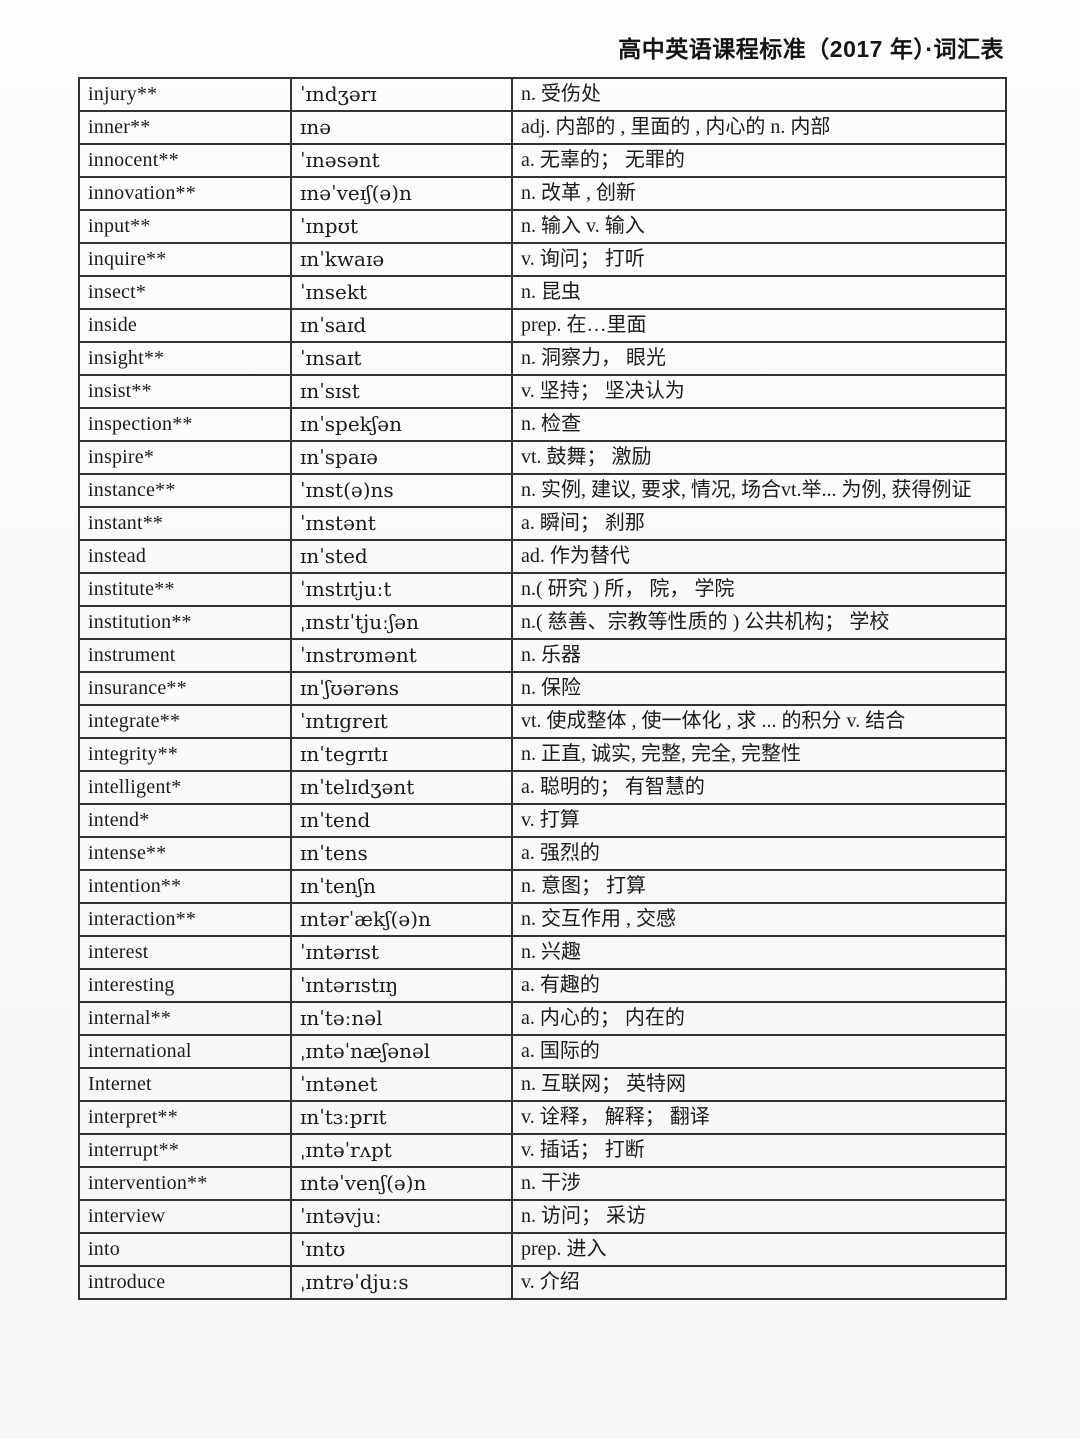 This screenshot has width=1080, height=1439. Describe the element at coordinates (401, 193) in the screenshot. I see `phonetic-cell: ɪnəˈveɪʃ(ə)n` at that location.